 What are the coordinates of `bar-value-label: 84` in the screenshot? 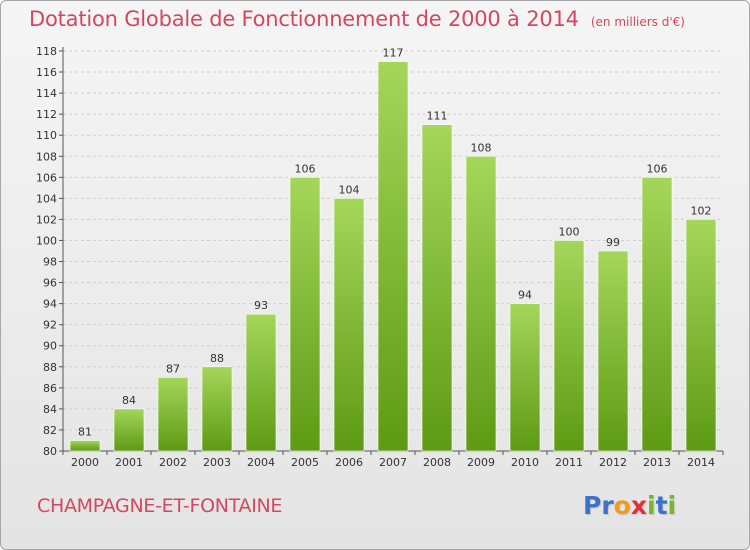 It's located at (129, 400).